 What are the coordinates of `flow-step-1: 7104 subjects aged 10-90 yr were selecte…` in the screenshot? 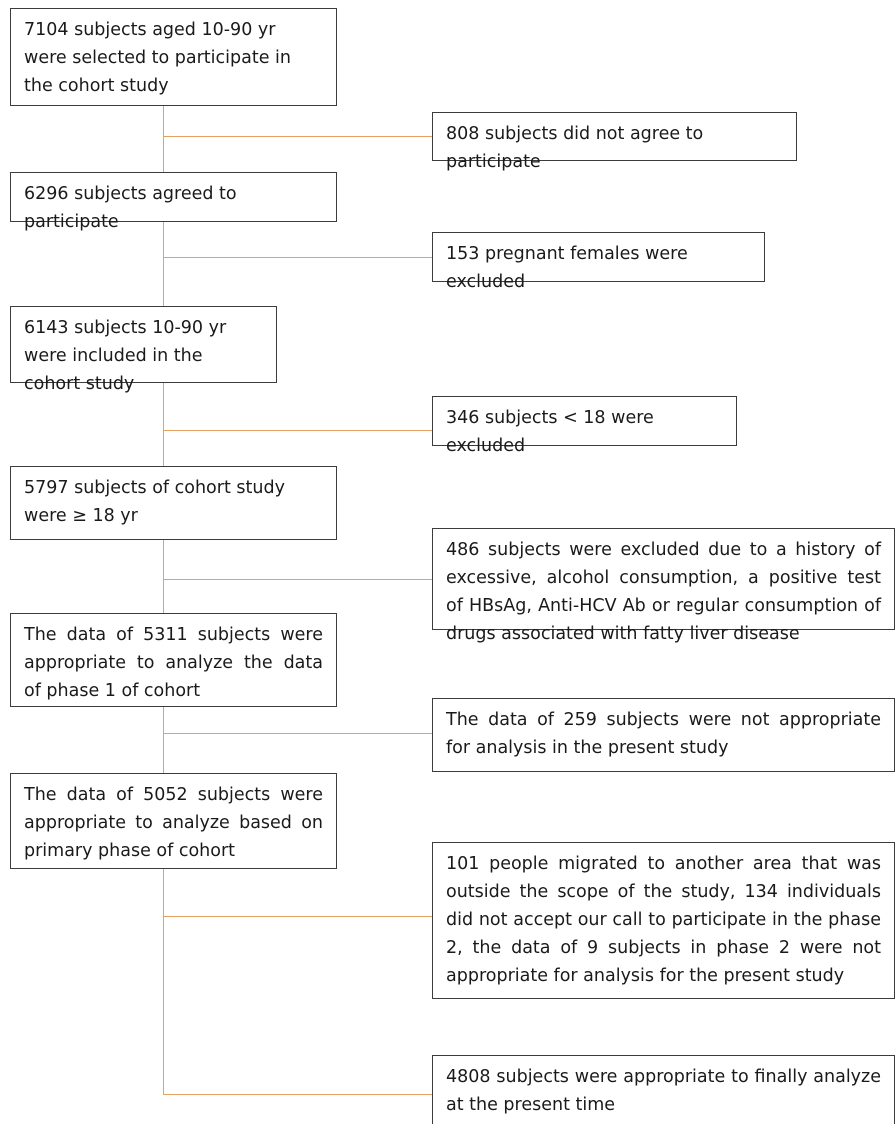 It's located at (173, 57).